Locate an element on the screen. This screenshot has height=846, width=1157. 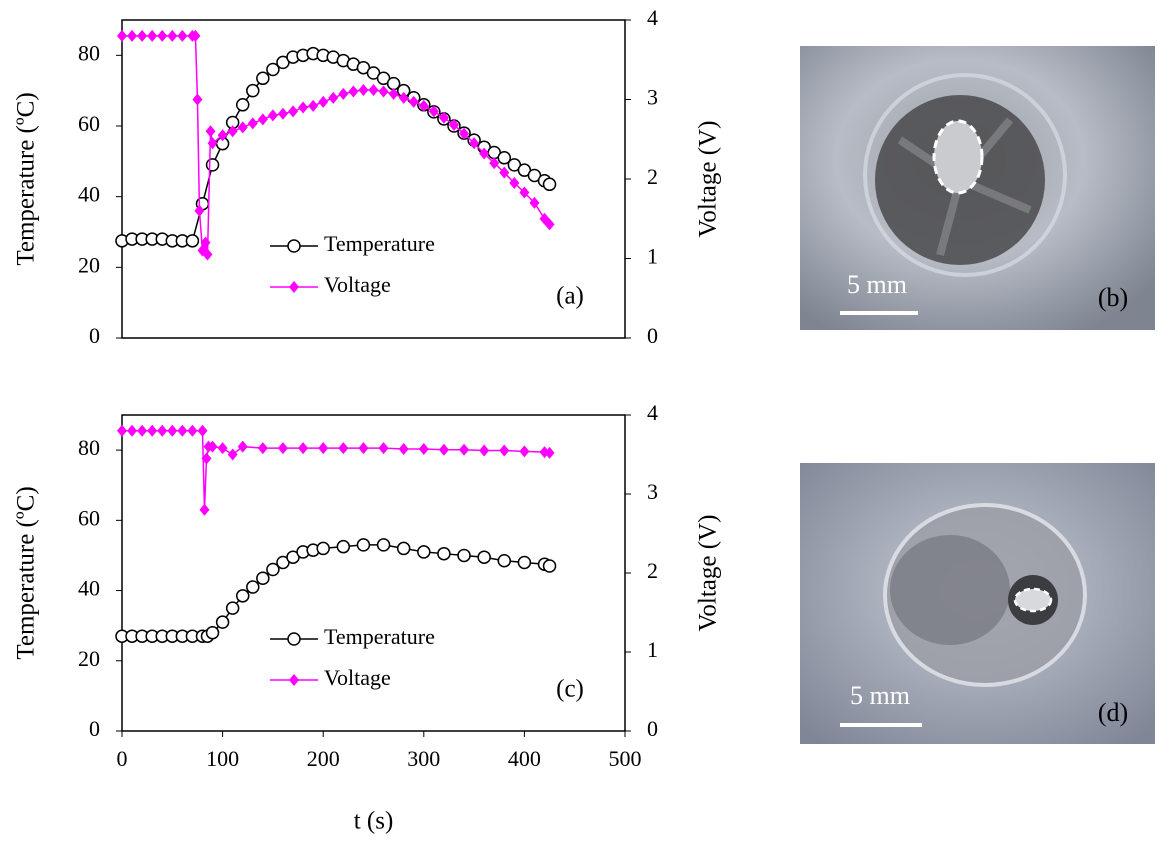
x-tick-label: 0 is located at coordinates (122, 758).